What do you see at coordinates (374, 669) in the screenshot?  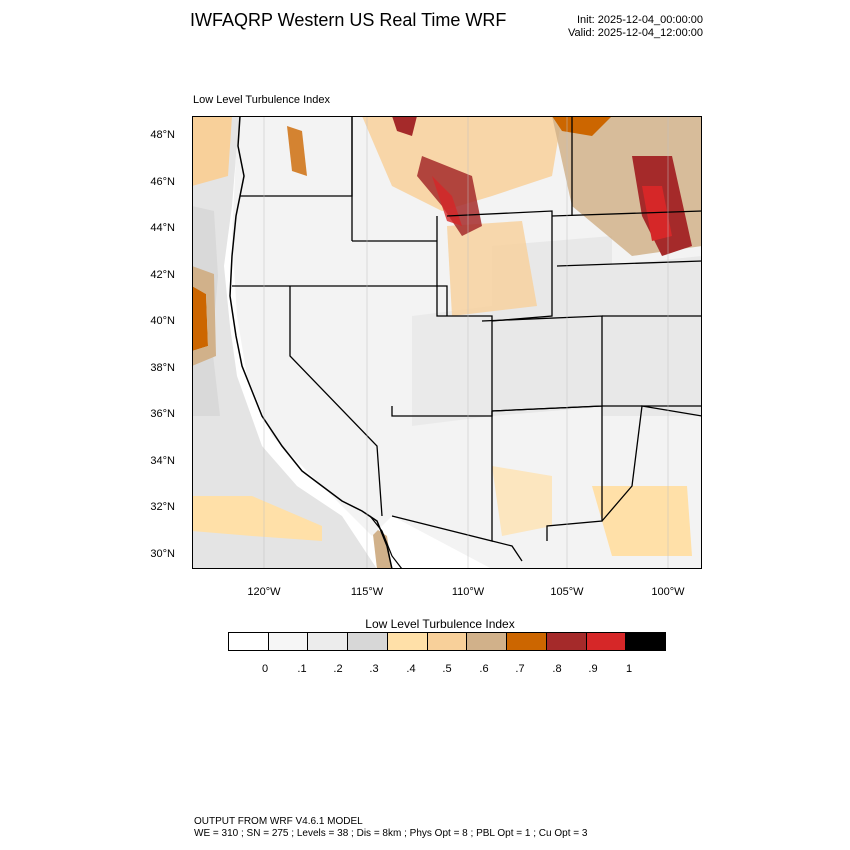 I see `colorbar-label: .3` at bounding box center [374, 669].